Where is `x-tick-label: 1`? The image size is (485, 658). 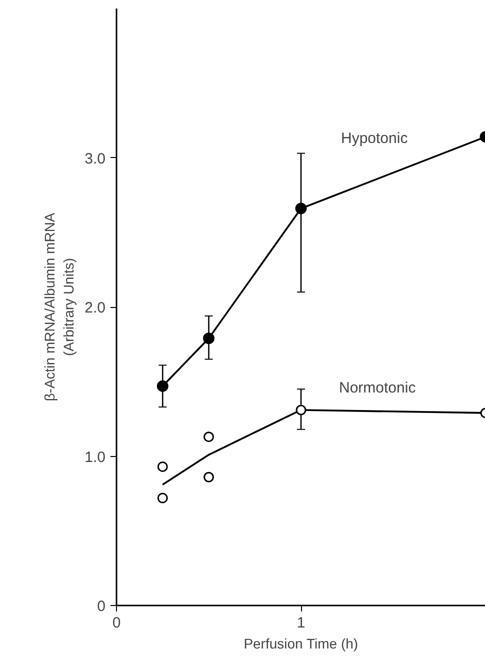 x-tick-label: 1 is located at coordinates (301, 623).